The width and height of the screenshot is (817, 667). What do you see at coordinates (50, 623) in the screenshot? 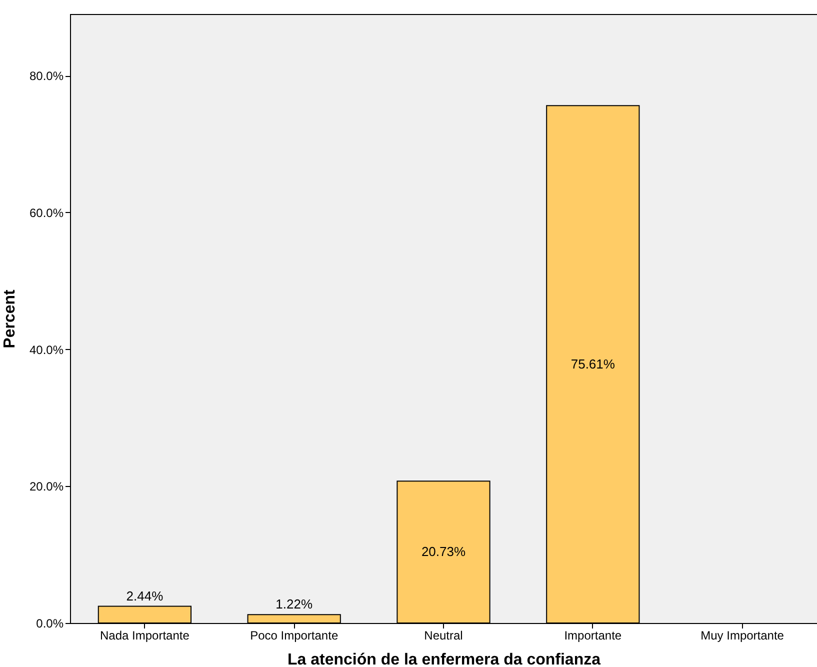
I see `y-tick-label: 0.0%` at bounding box center [50, 623].